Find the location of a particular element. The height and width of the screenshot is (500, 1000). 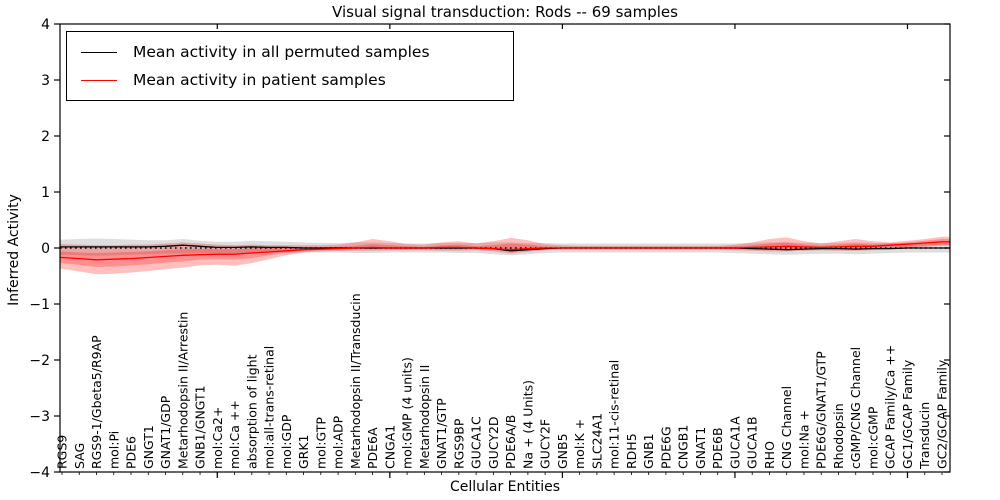

legend-item-patient: Mean activity in patient samples is located at coordinates (292, 80).